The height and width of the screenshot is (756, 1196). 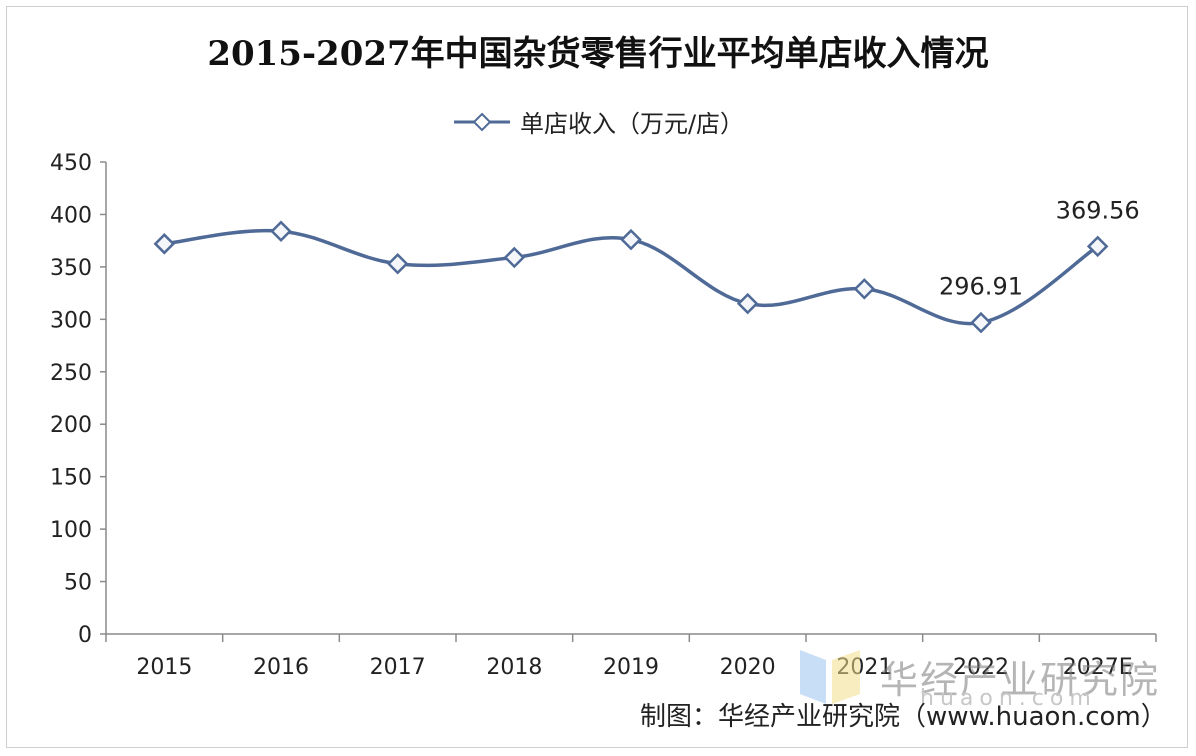 What do you see at coordinates (78, 399) in the screenshot?
I see `y-axis-ticks: 0 50 100 150 200 250 300 350 400 450` at bounding box center [78, 399].